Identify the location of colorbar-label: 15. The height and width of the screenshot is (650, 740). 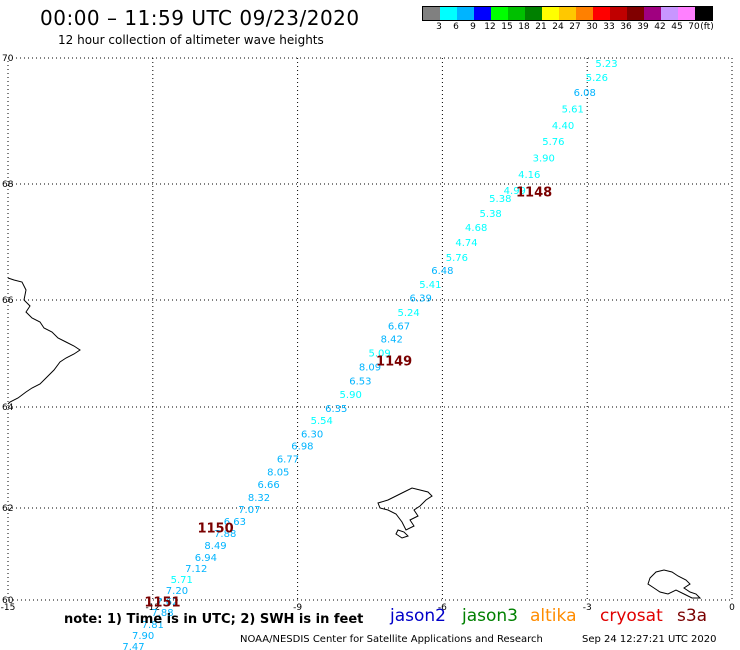
(507, 27).